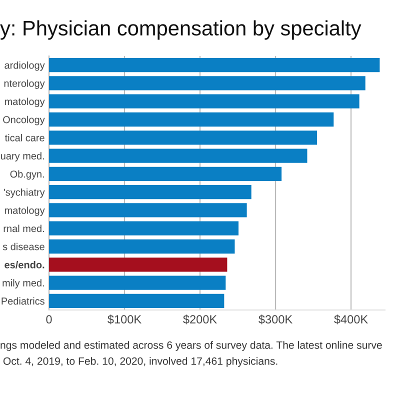 Image resolution: width=400 pixels, height=400 pixels. What do you see at coordinates (351, 319) in the screenshot?
I see `x-tick-label: $400K` at bounding box center [351, 319].